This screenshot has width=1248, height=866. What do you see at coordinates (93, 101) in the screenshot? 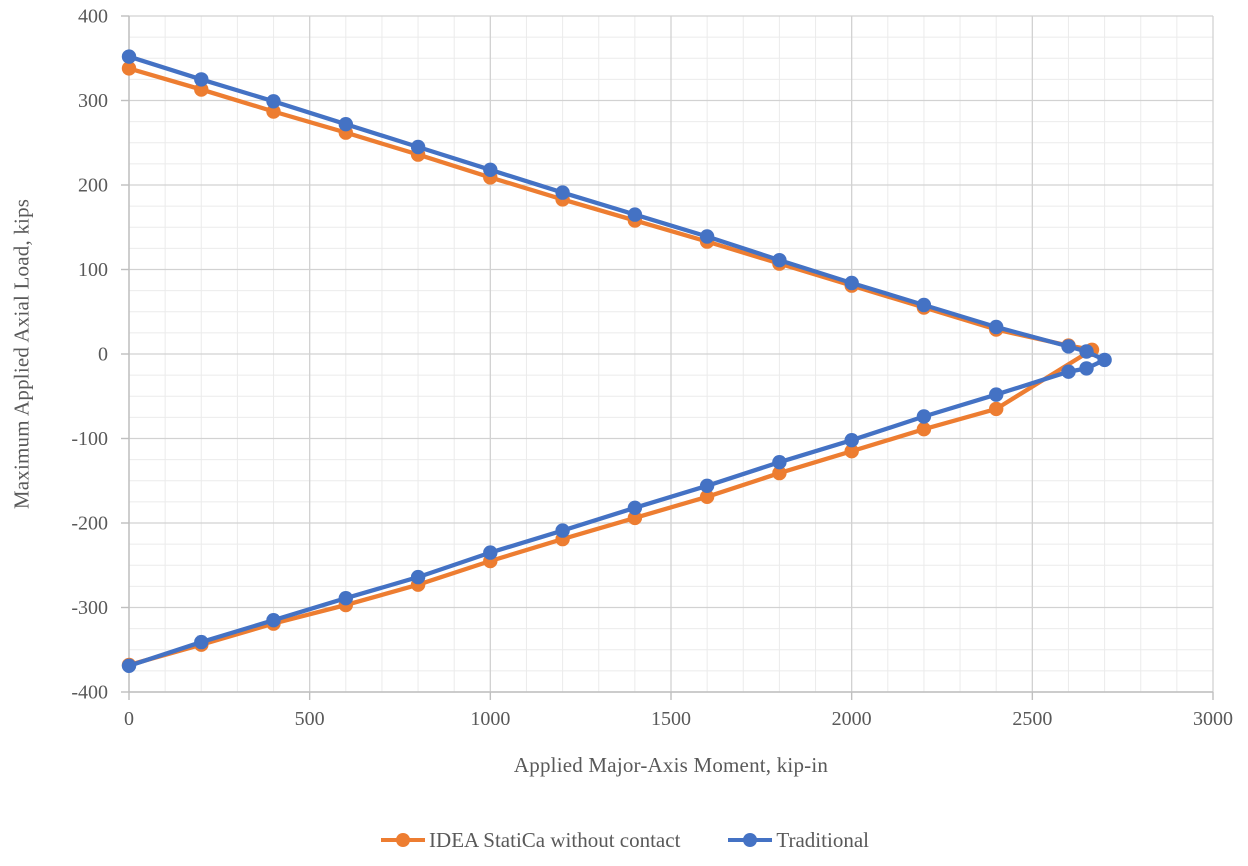
I see `y-tick-label: 300` at bounding box center [93, 101].